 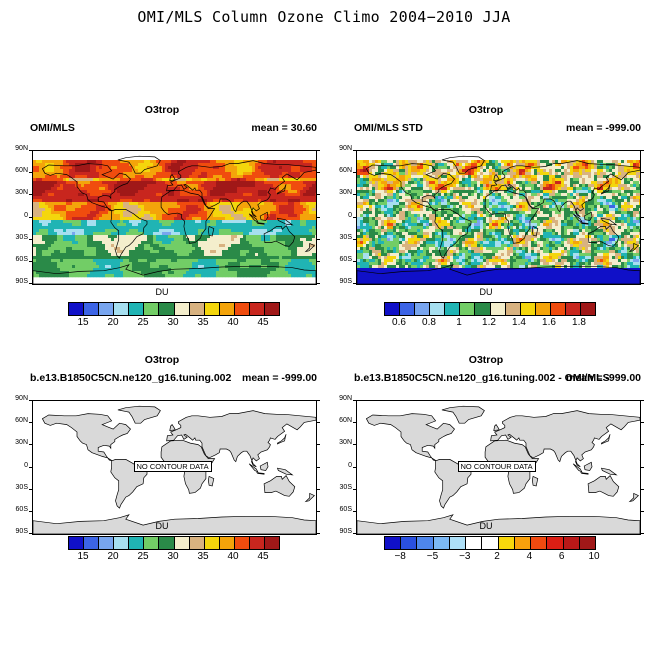 What do you see at coordinates (203, 556) in the screenshot?
I see `colorbar-tick-label: 35` at bounding box center [203, 556].